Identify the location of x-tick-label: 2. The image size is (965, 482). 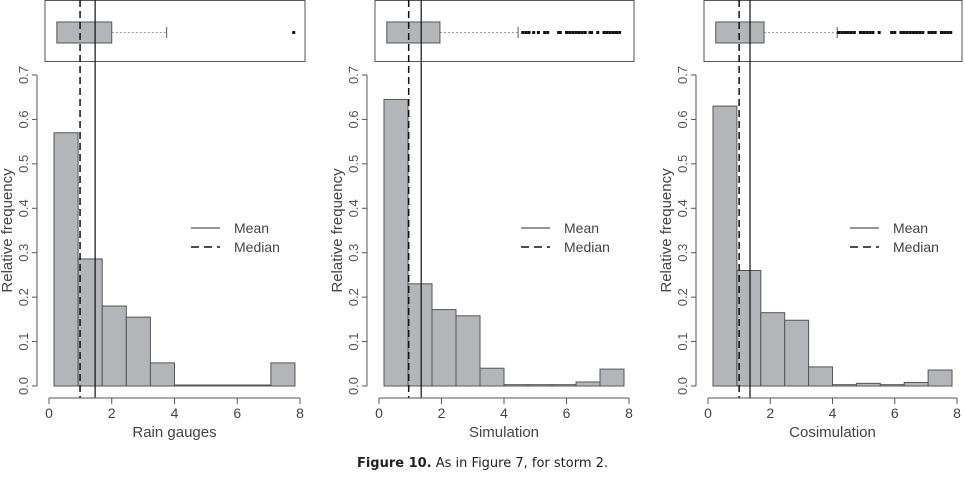
(770, 413).